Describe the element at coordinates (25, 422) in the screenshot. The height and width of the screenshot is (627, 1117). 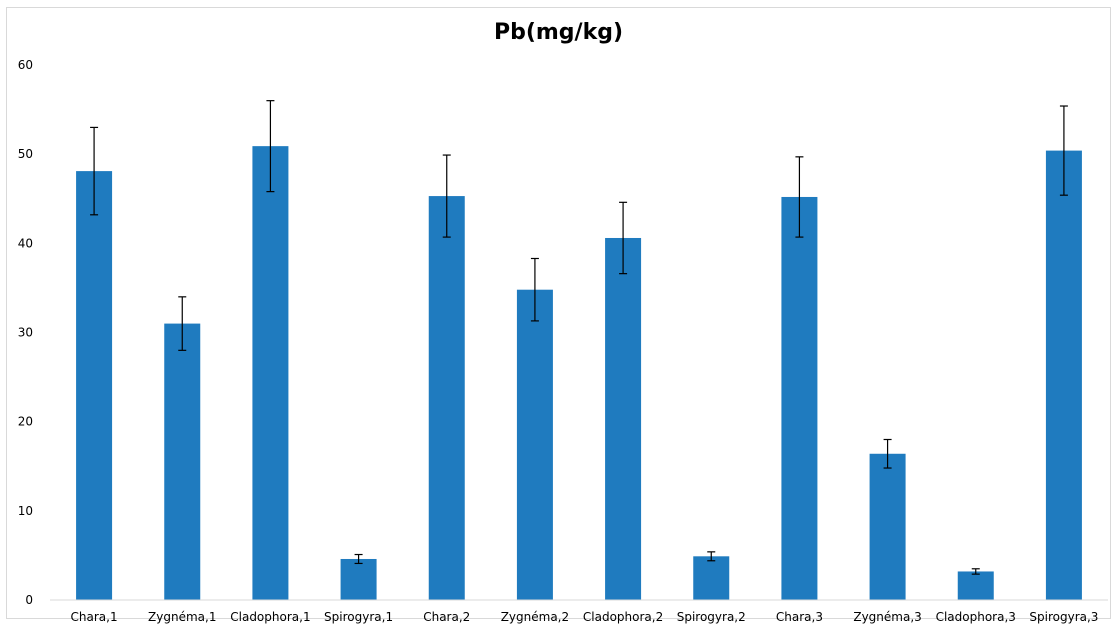
I see `y-tick-label: 20` at that location.